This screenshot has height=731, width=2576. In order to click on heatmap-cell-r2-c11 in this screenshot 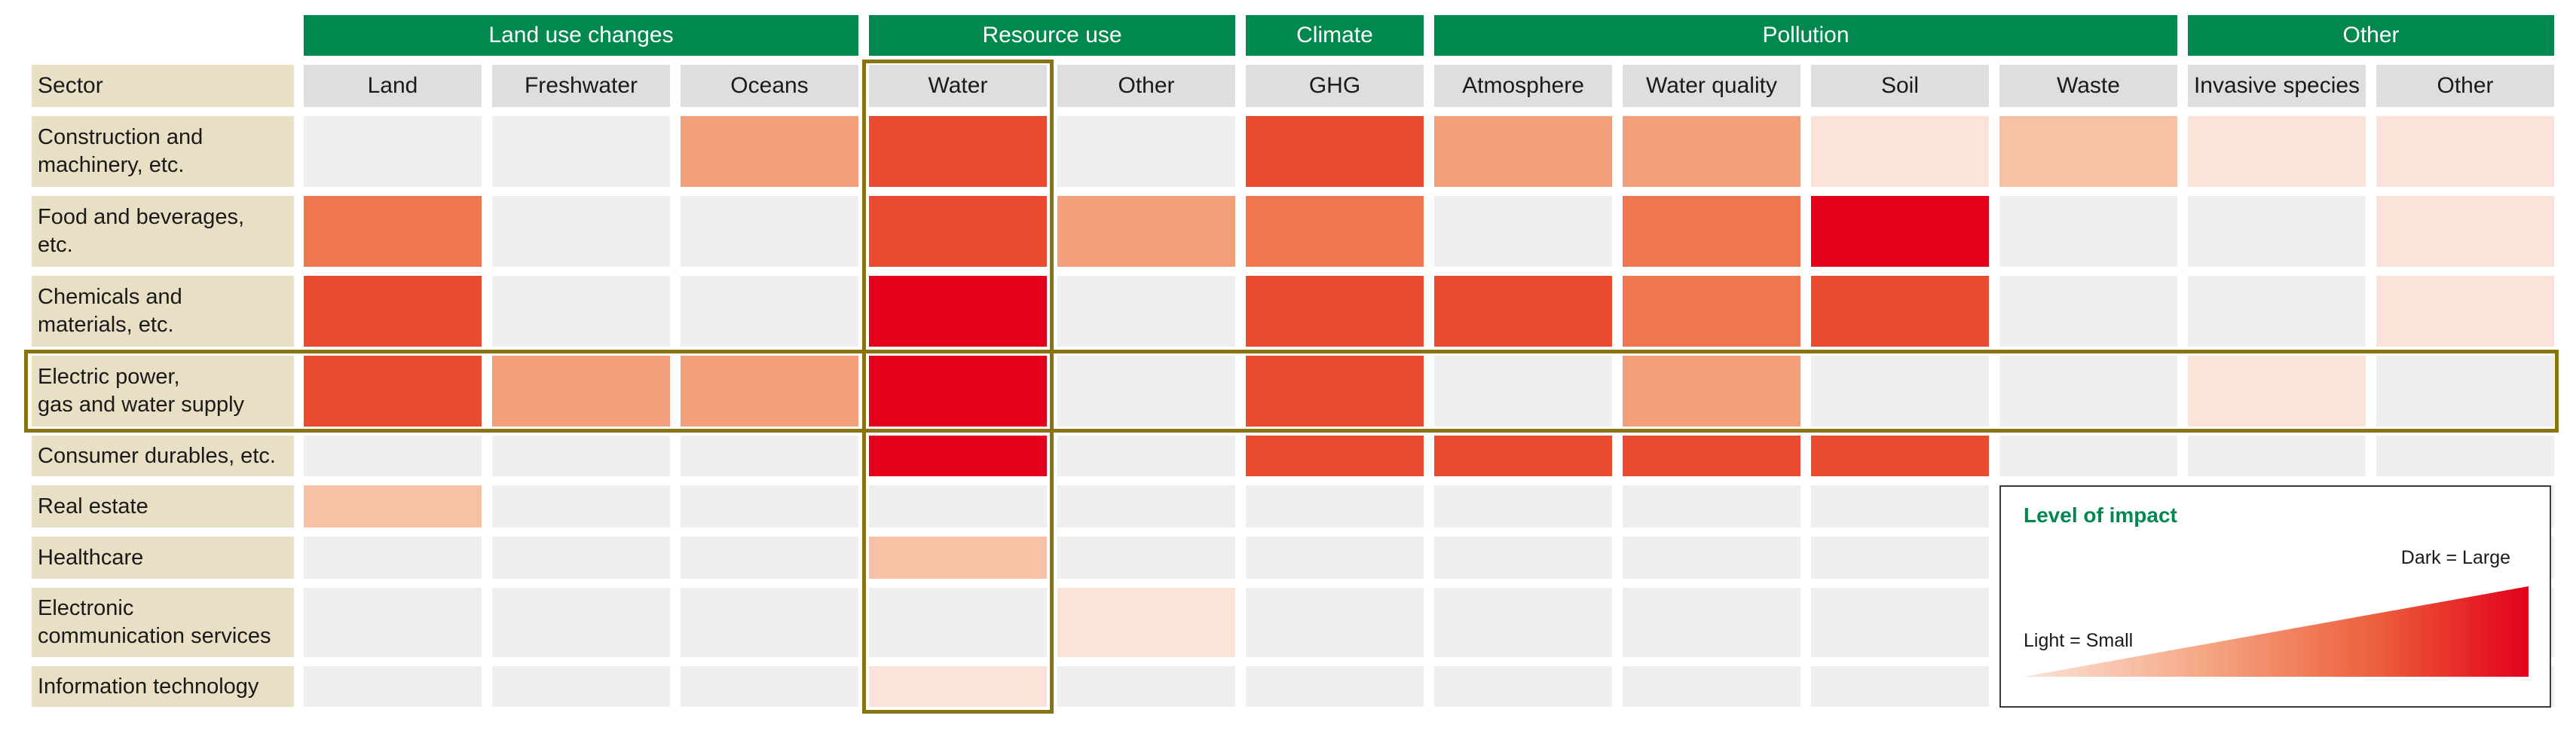, I will do `click(2465, 311)`.